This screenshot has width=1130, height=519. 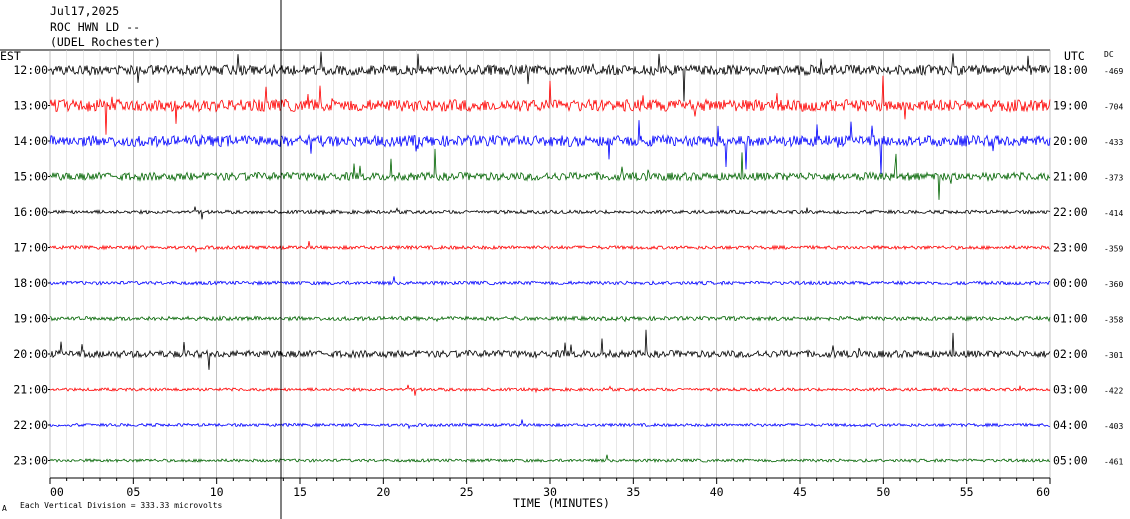 I want to click on est-hour-label: 13:00, so click(x=30, y=106).